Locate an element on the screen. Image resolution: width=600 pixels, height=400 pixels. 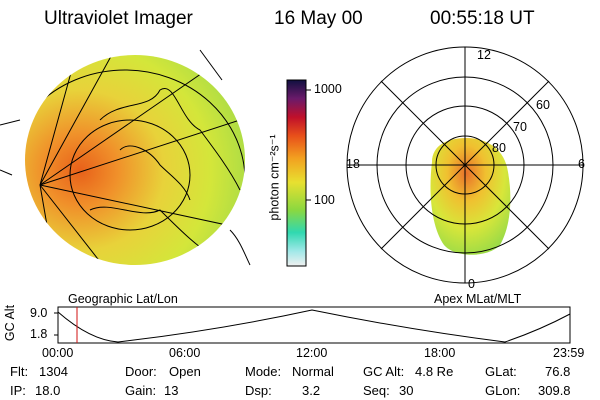
altitude-curve is located at coordinates (314, 326).